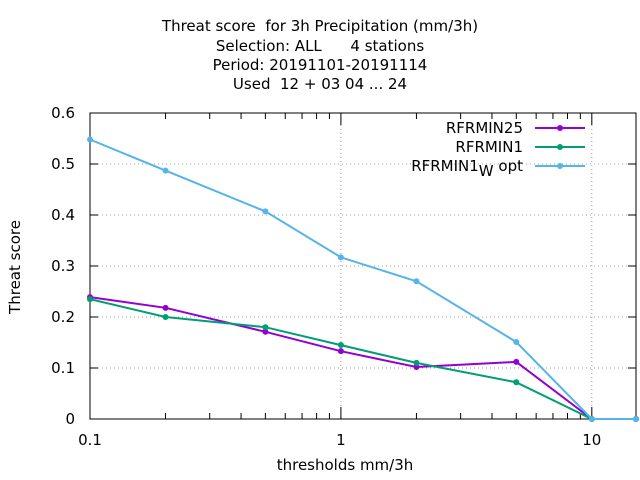  I want to click on y-tick-label: 0.5, so click(63, 164).